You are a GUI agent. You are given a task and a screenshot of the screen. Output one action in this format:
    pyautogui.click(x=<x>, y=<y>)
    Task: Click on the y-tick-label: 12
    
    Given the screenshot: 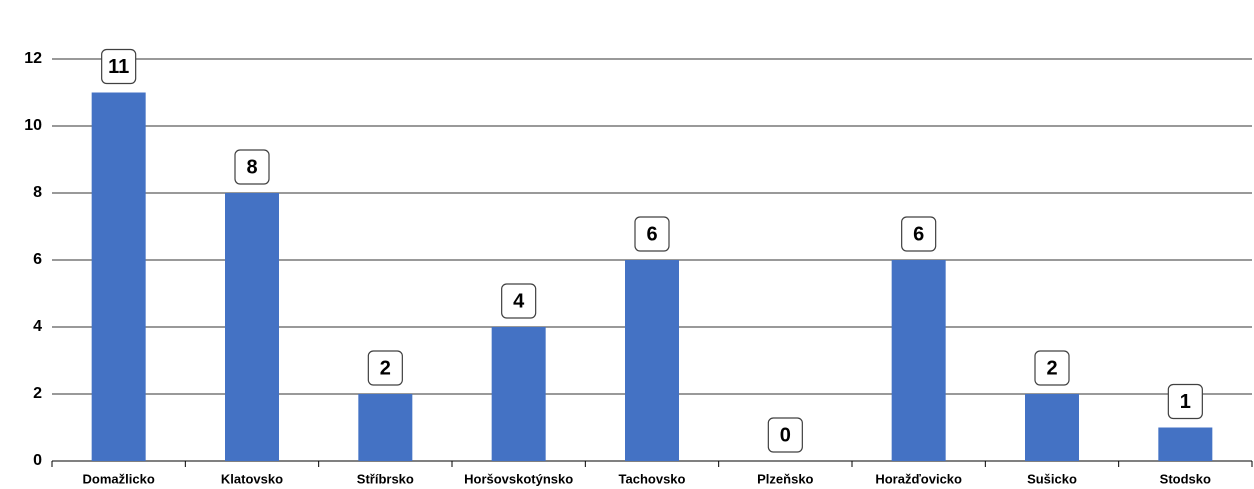 What is the action you would take?
    pyautogui.click(x=33, y=58)
    